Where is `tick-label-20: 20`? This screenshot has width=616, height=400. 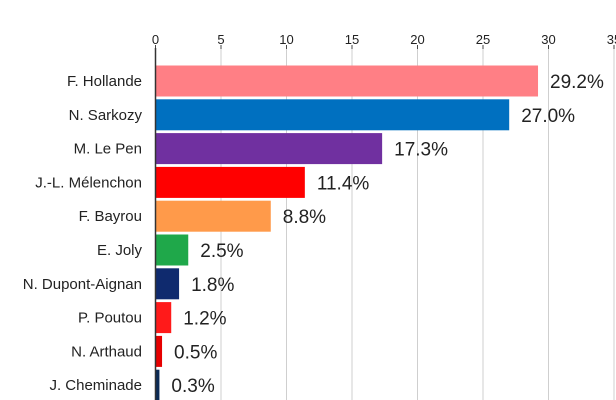 tick-label-20: 20 is located at coordinates (417, 39).